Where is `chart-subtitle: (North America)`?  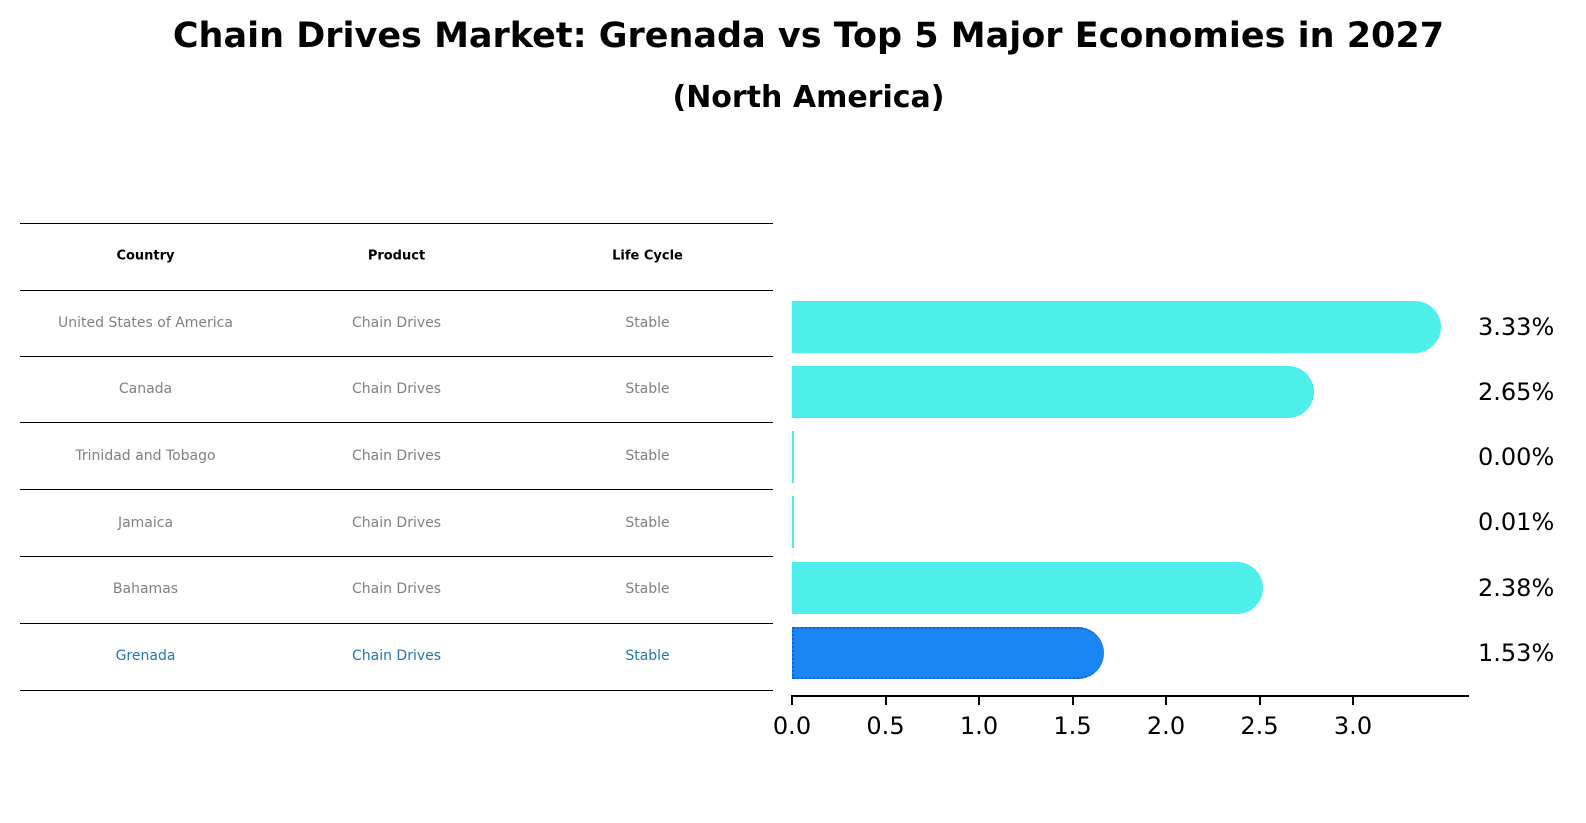 chart-subtitle: (North America) is located at coordinates (808, 97).